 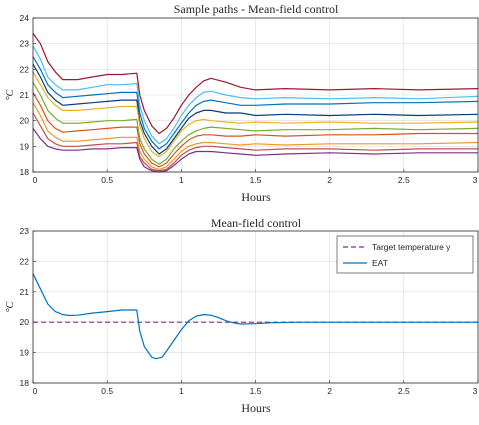 I want to click on chart-2-legend: Target temperature y EAT, so click(x=405, y=254).